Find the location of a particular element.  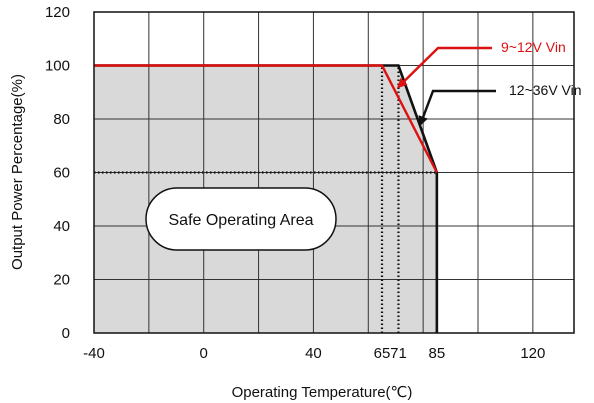

y-tick-label: 60 is located at coordinates (61, 173).